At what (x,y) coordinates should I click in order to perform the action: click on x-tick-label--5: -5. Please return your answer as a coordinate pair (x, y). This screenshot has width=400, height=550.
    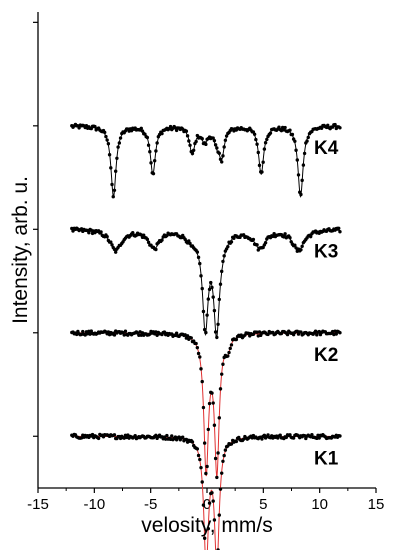
    Looking at the image, I should click on (150, 504).